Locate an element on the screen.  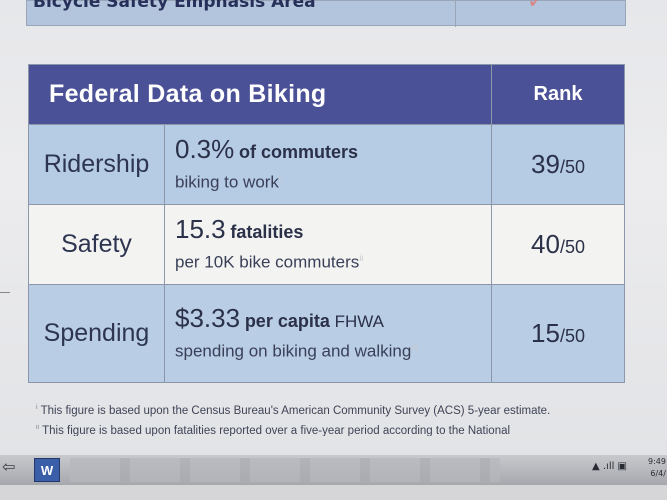
footnote-mark: iii is located at coordinates (414, 347).